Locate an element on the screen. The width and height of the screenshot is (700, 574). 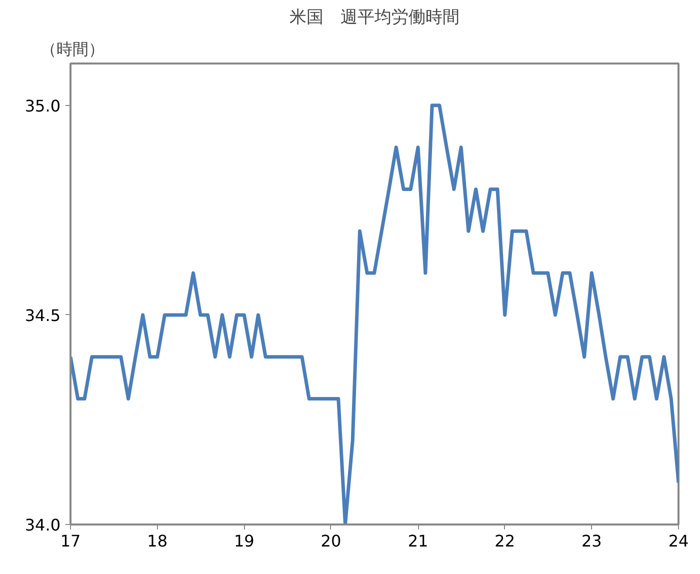
x-tick-label: 19 is located at coordinates (244, 541).